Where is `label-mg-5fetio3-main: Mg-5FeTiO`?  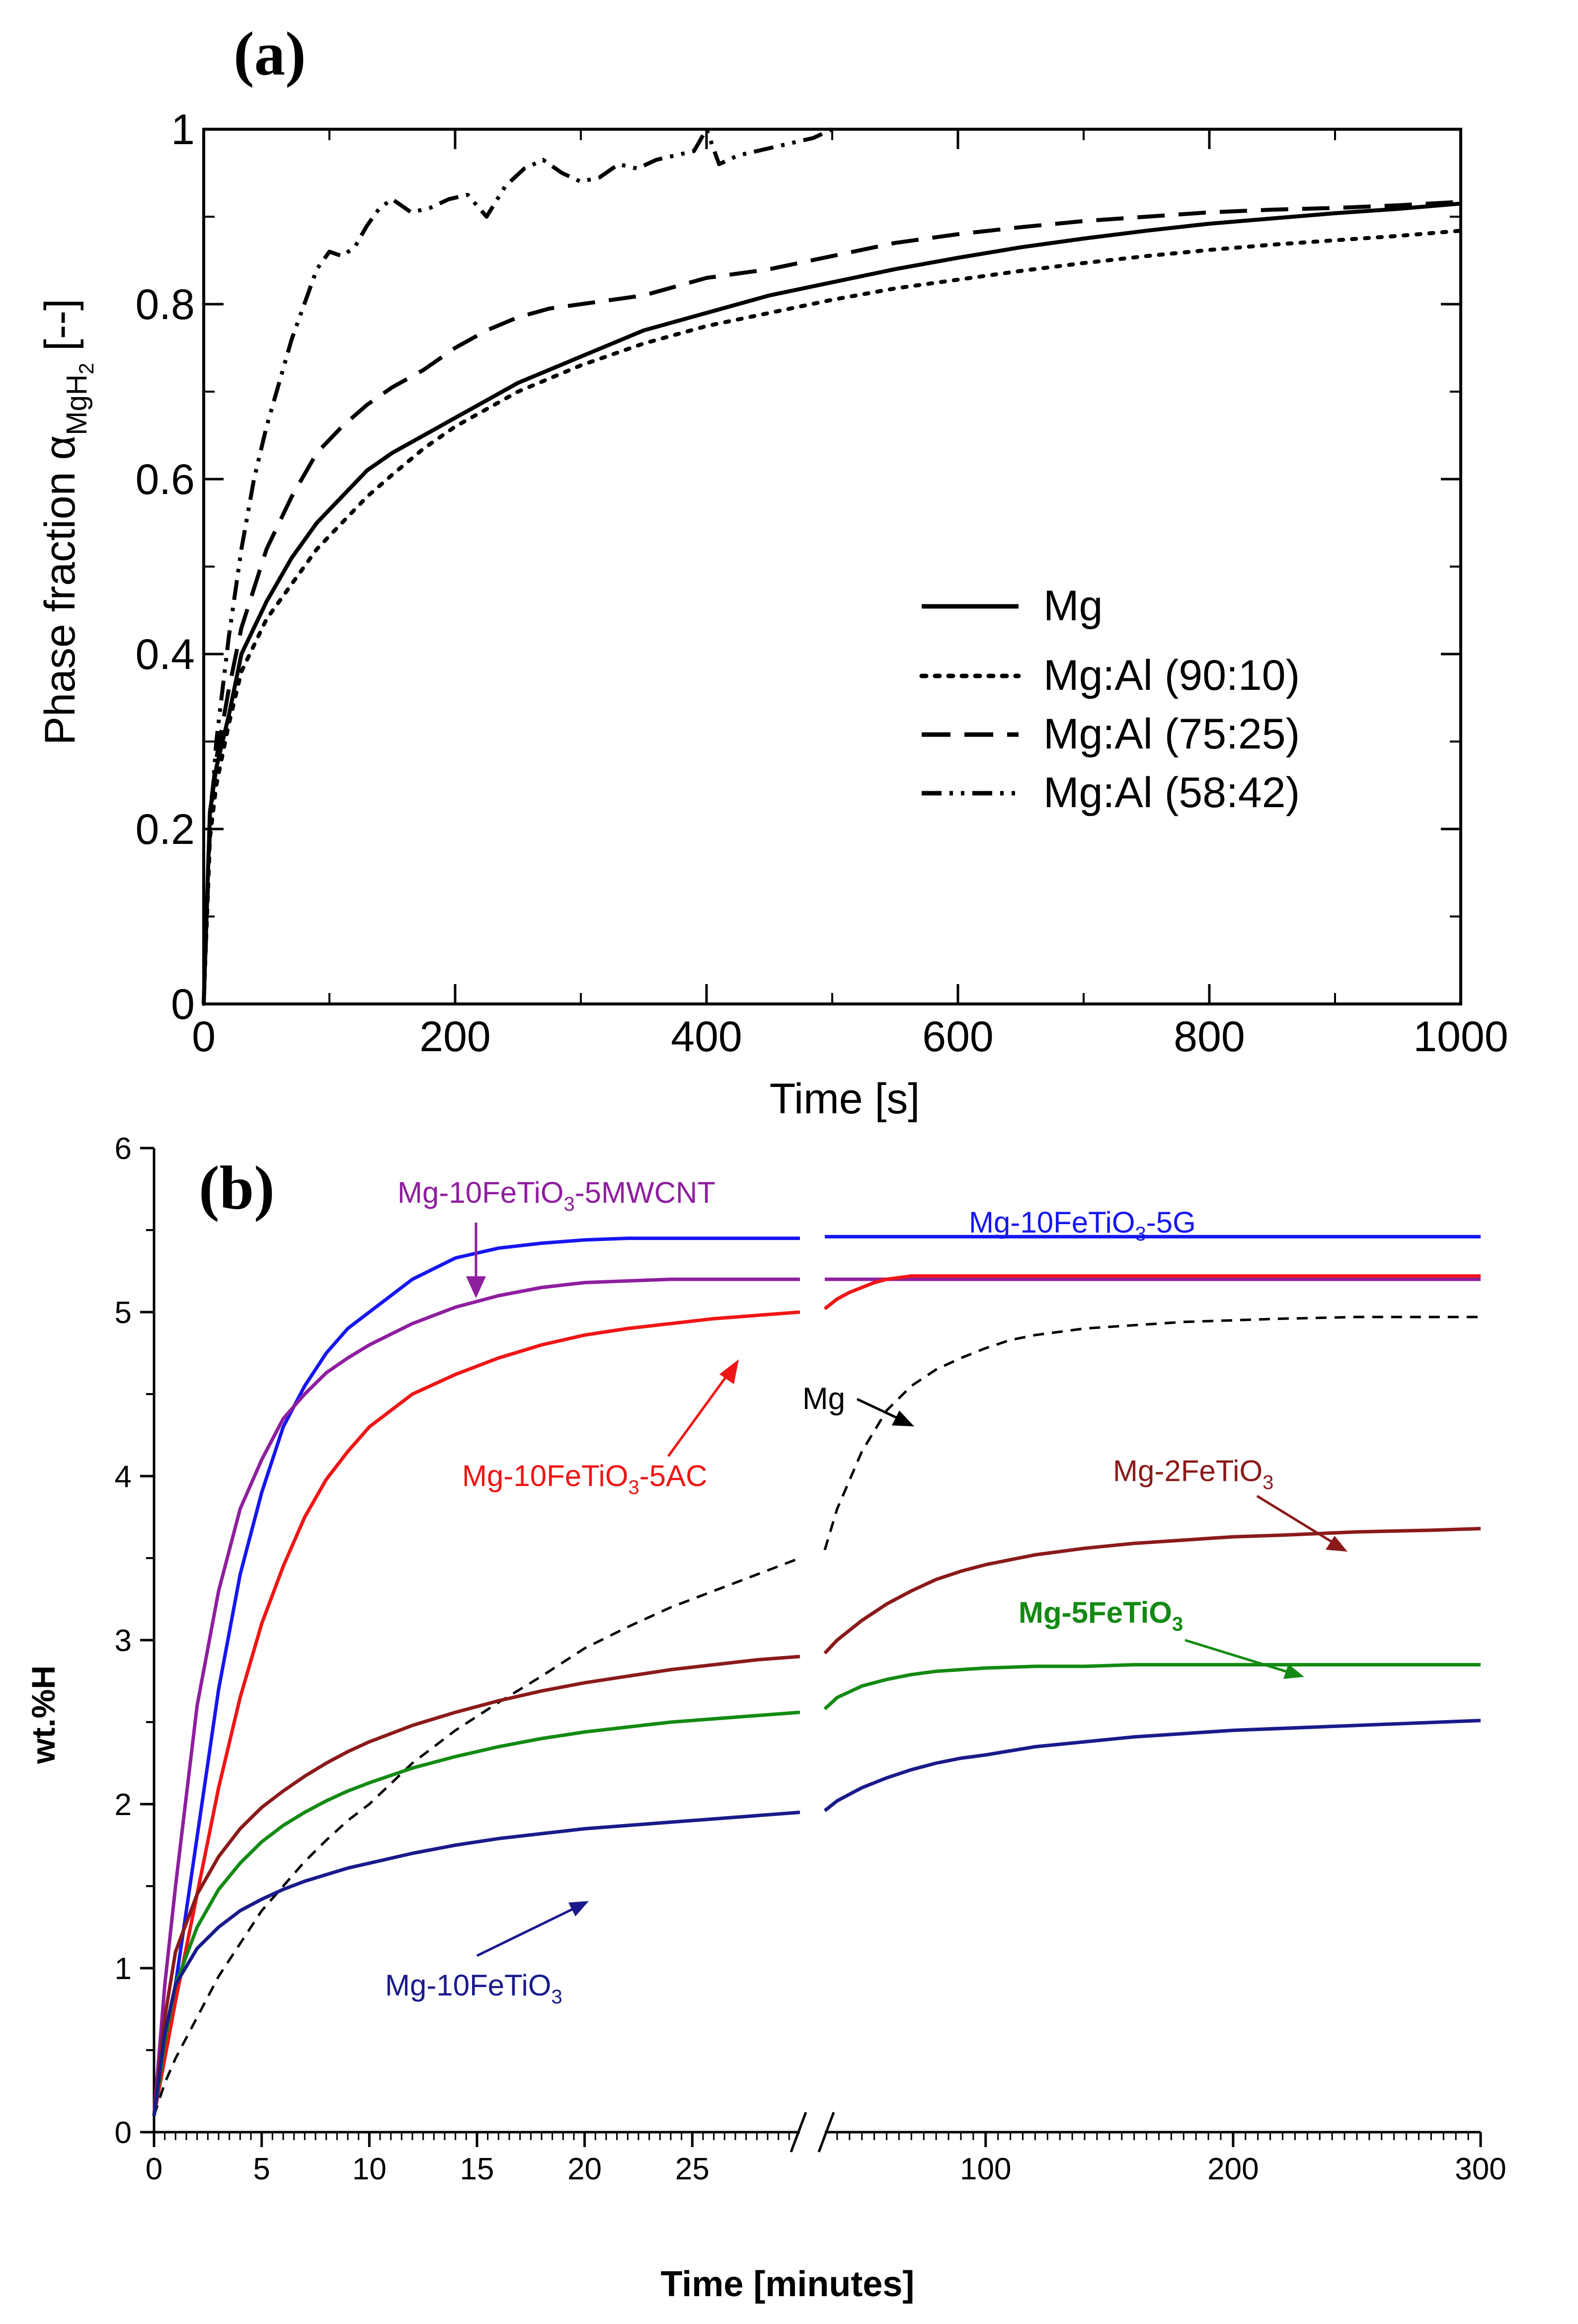 label-mg-5fetio3-main: Mg-5FeTiO is located at coordinates (1095, 1613).